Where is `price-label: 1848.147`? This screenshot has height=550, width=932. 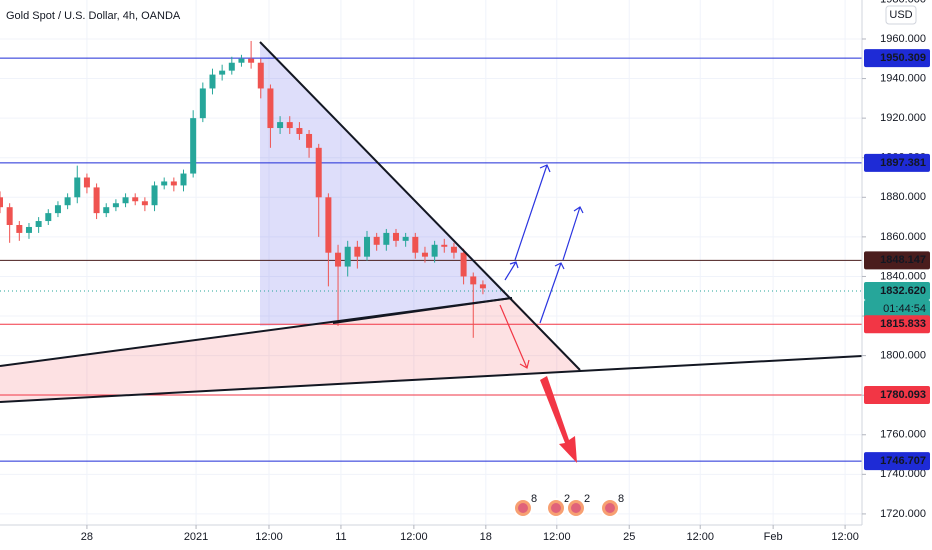
price-label: 1848.147 is located at coordinates (903, 260).